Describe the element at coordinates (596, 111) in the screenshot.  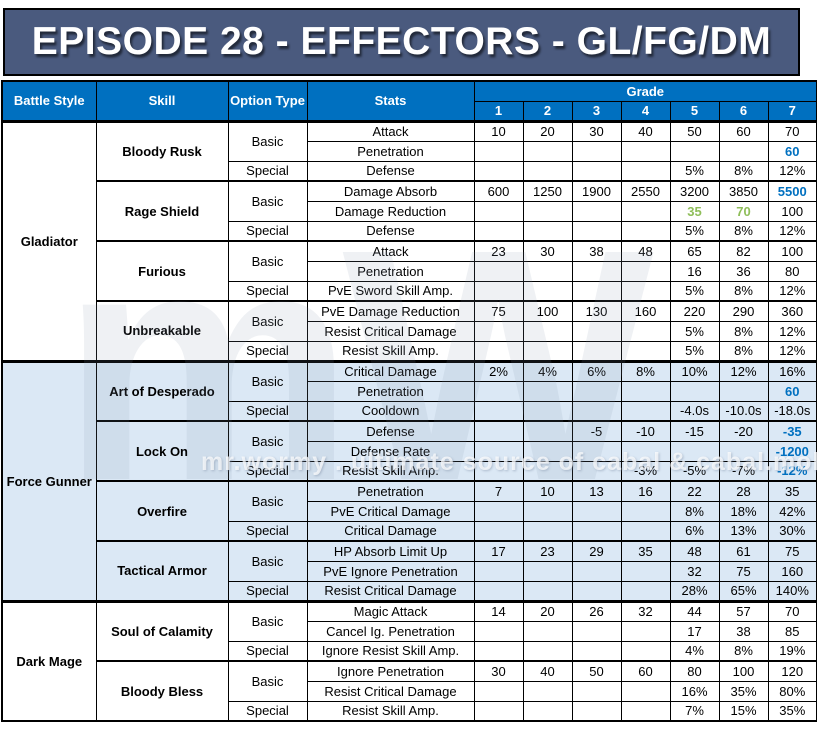
I see `header-grade-3: 3` at that location.